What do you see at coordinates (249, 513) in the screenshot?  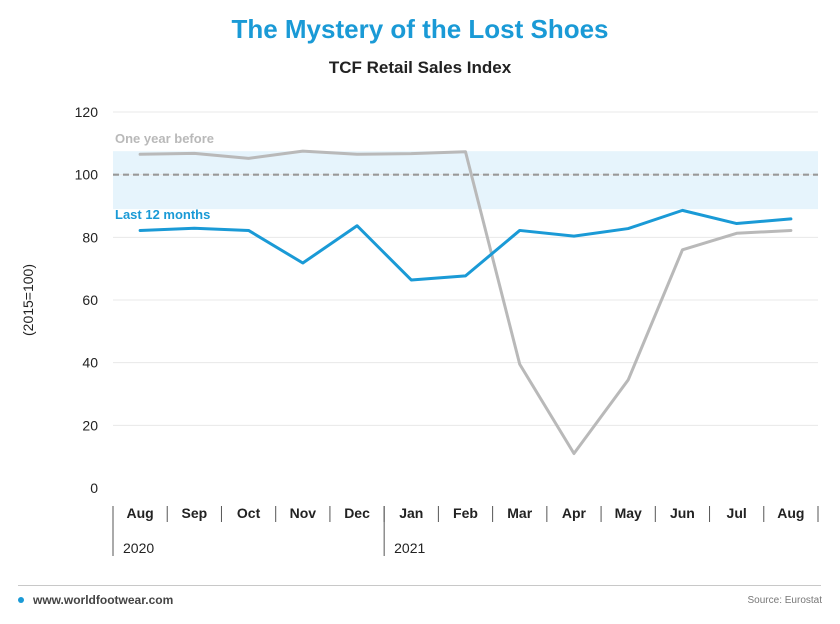 I see `x-tick-label: Oct` at bounding box center [249, 513].